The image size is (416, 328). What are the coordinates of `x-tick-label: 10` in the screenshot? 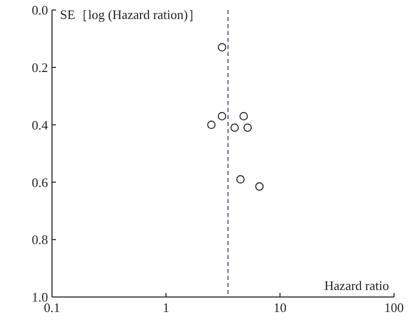 It's located at (280, 307).